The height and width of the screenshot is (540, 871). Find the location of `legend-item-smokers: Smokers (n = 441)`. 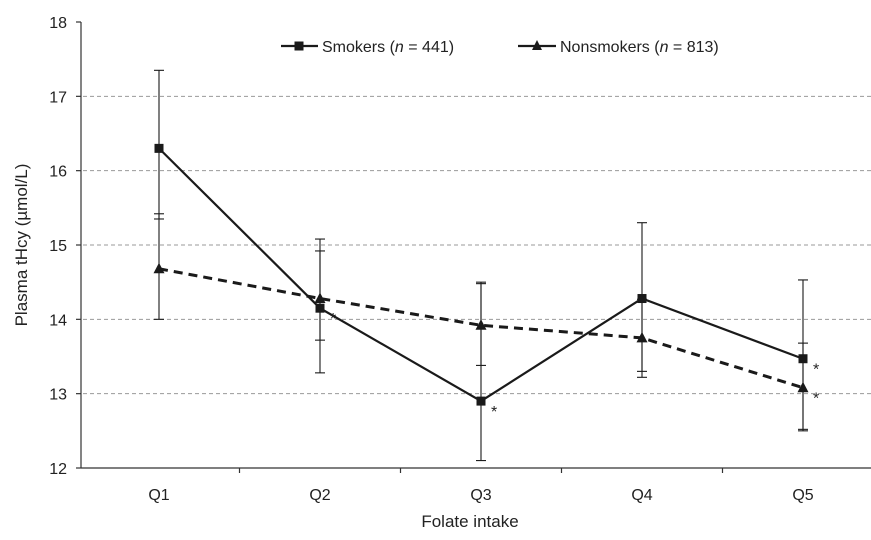

legend-item-smokers: Smokers (n = 441) is located at coordinates (367, 47).